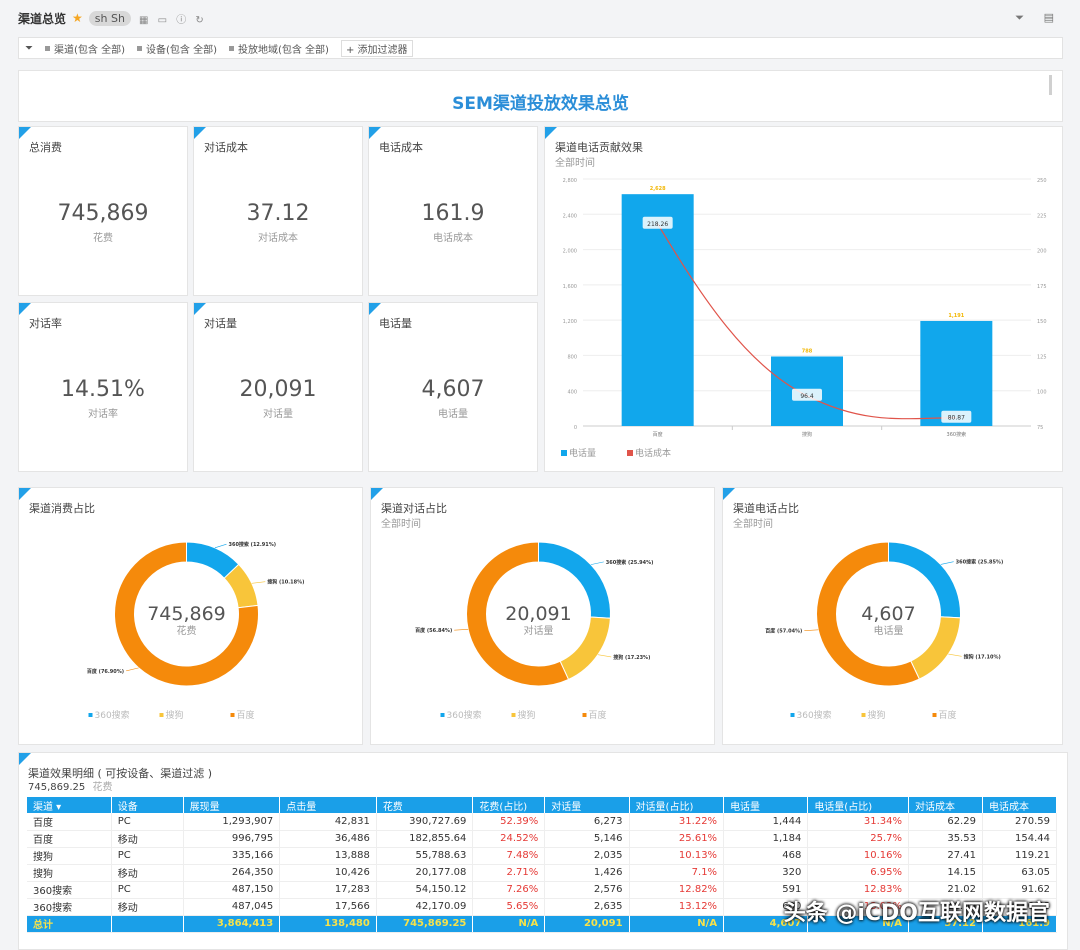  Describe the element at coordinates (77, 18) in the screenshot. I see `favorite-star-icon: ★` at that location.